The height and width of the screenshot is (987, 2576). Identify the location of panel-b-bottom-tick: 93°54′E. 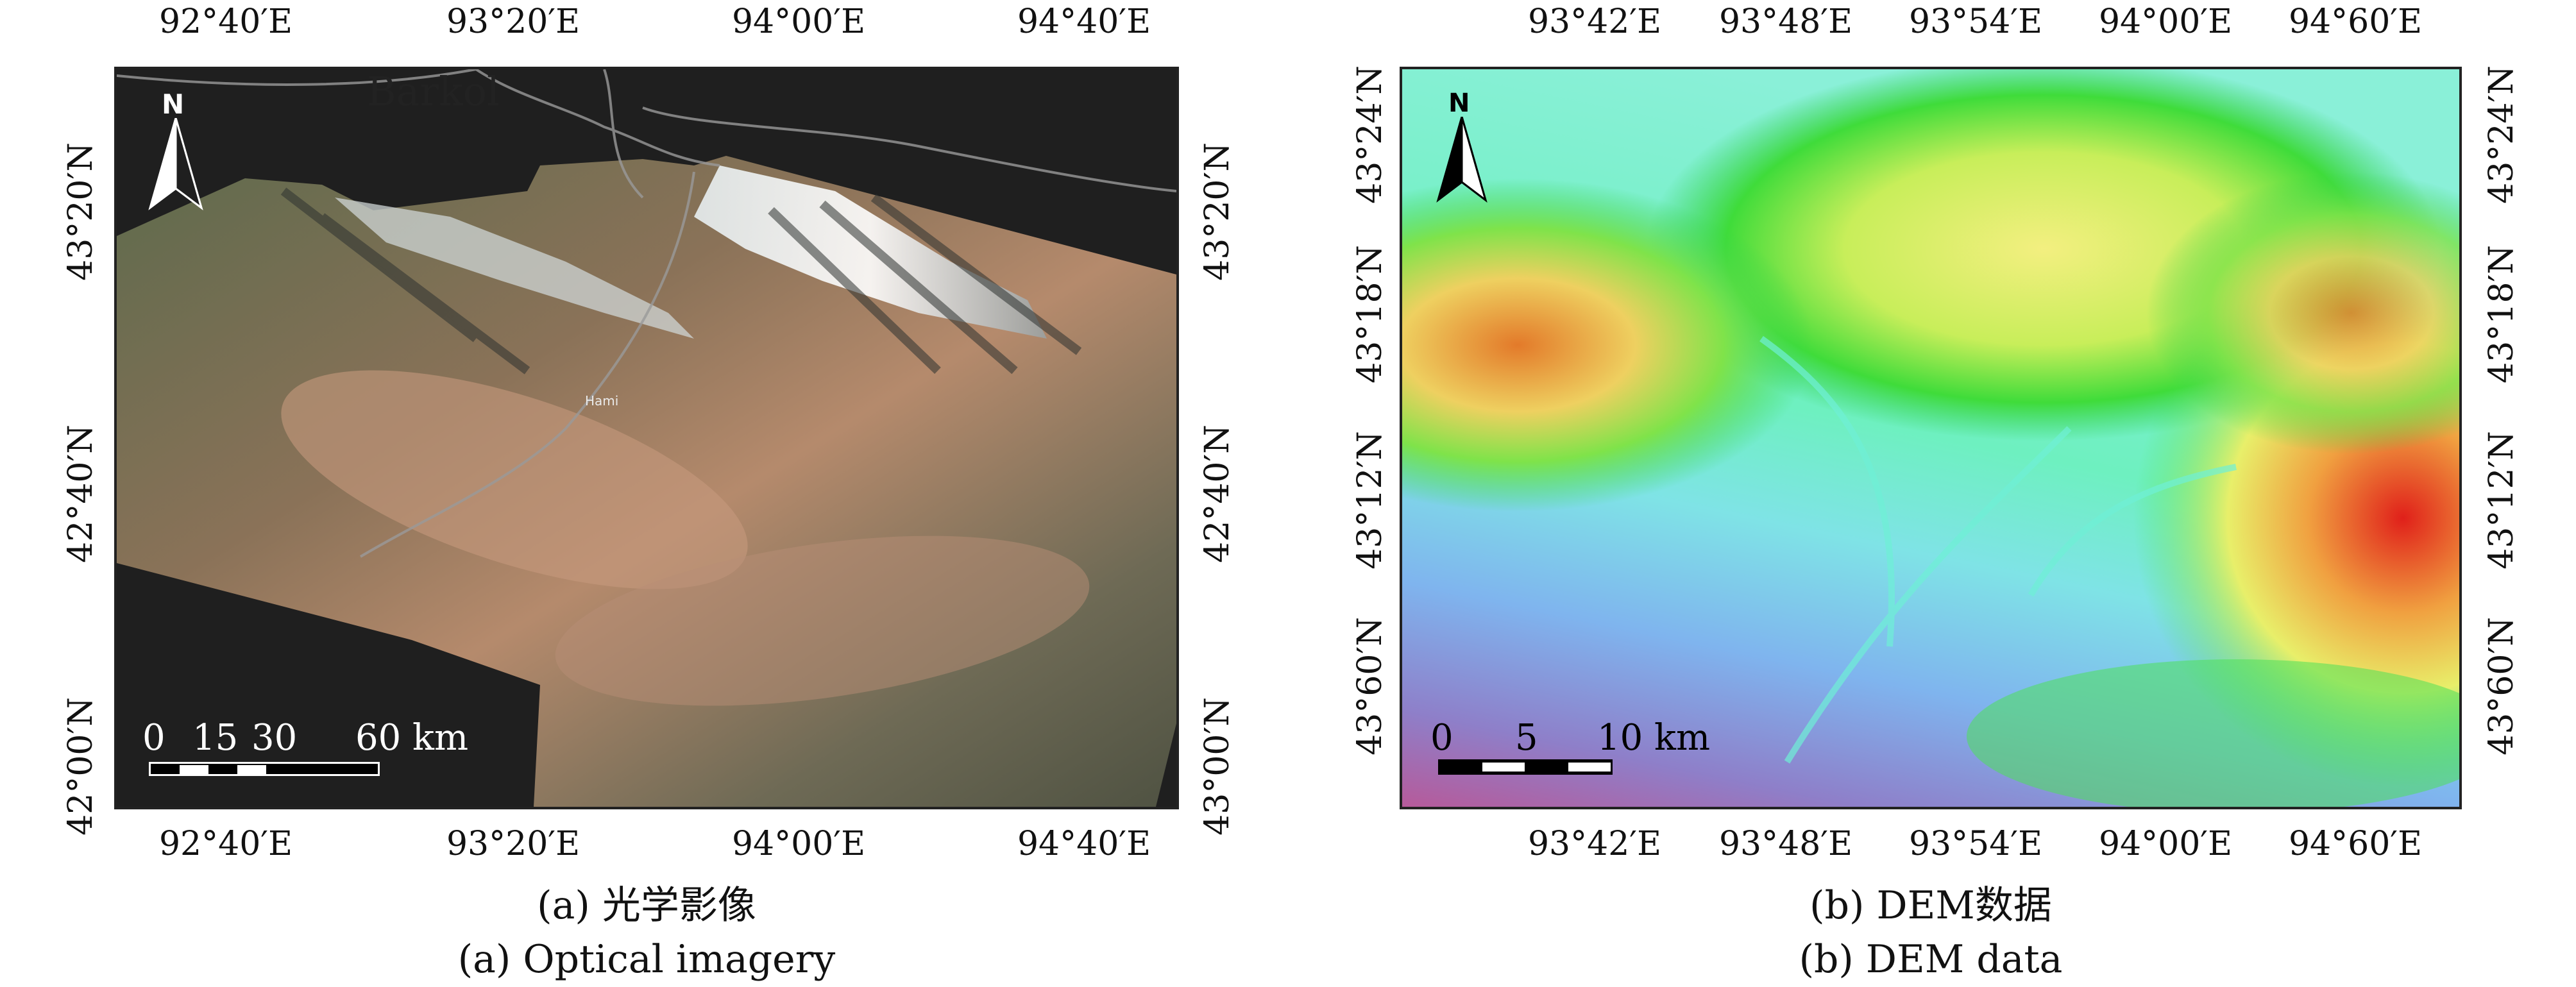
(1975, 844).